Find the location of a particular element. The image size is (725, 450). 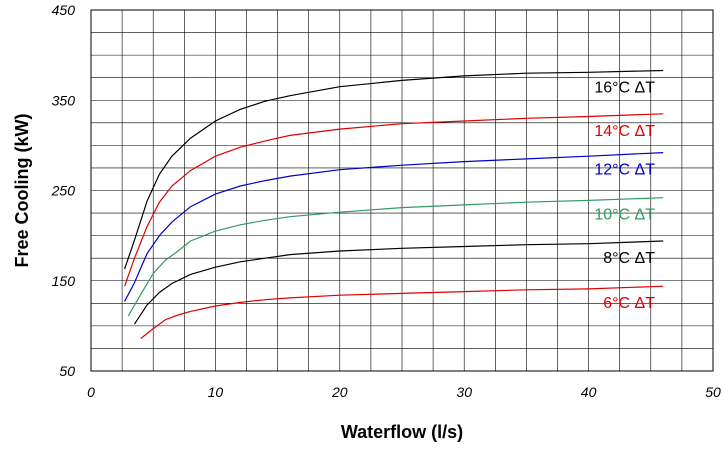

y-tick-label: 50 is located at coordinates (67, 371).